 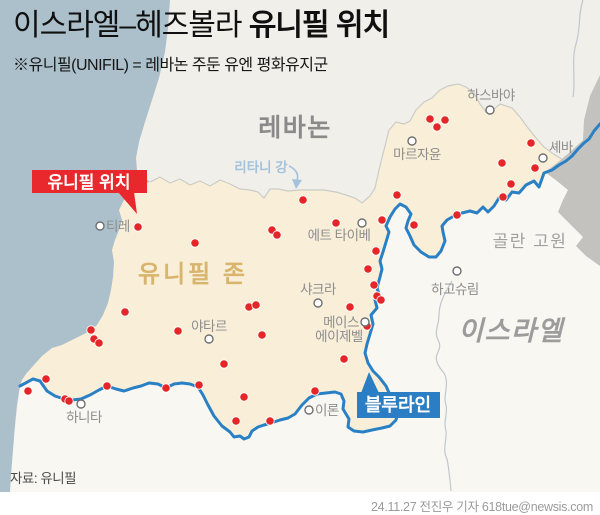 What do you see at coordinates (482, 507) in the screenshot?
I see `credit-line: 24.11.27 전진우 기자 618tue@newsis.com` at bounding box center [482, 507].